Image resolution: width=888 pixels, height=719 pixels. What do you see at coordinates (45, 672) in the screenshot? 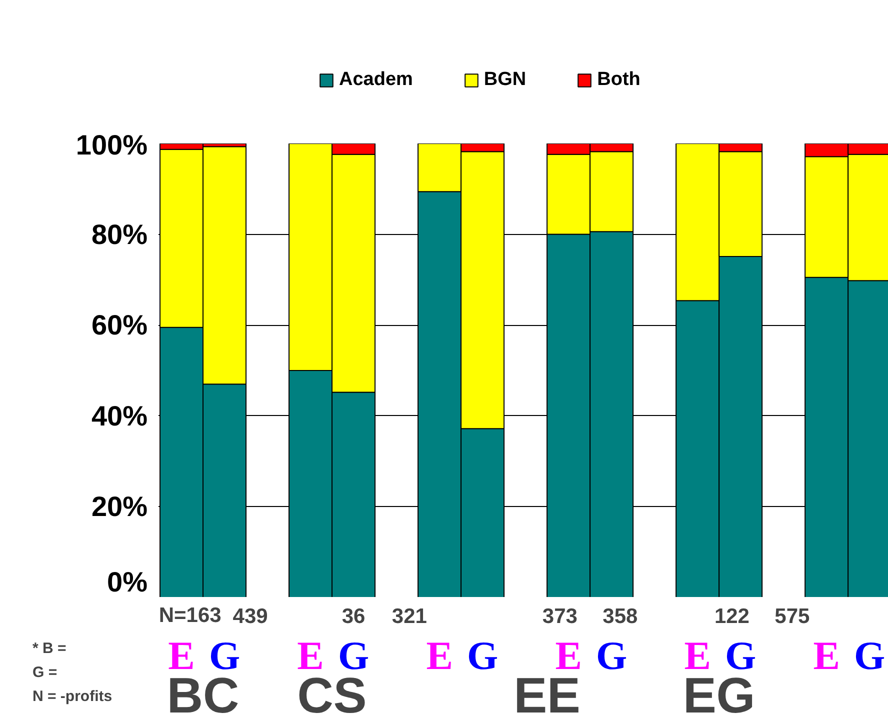
I see `text: G =` at bounding box center [45, 672].